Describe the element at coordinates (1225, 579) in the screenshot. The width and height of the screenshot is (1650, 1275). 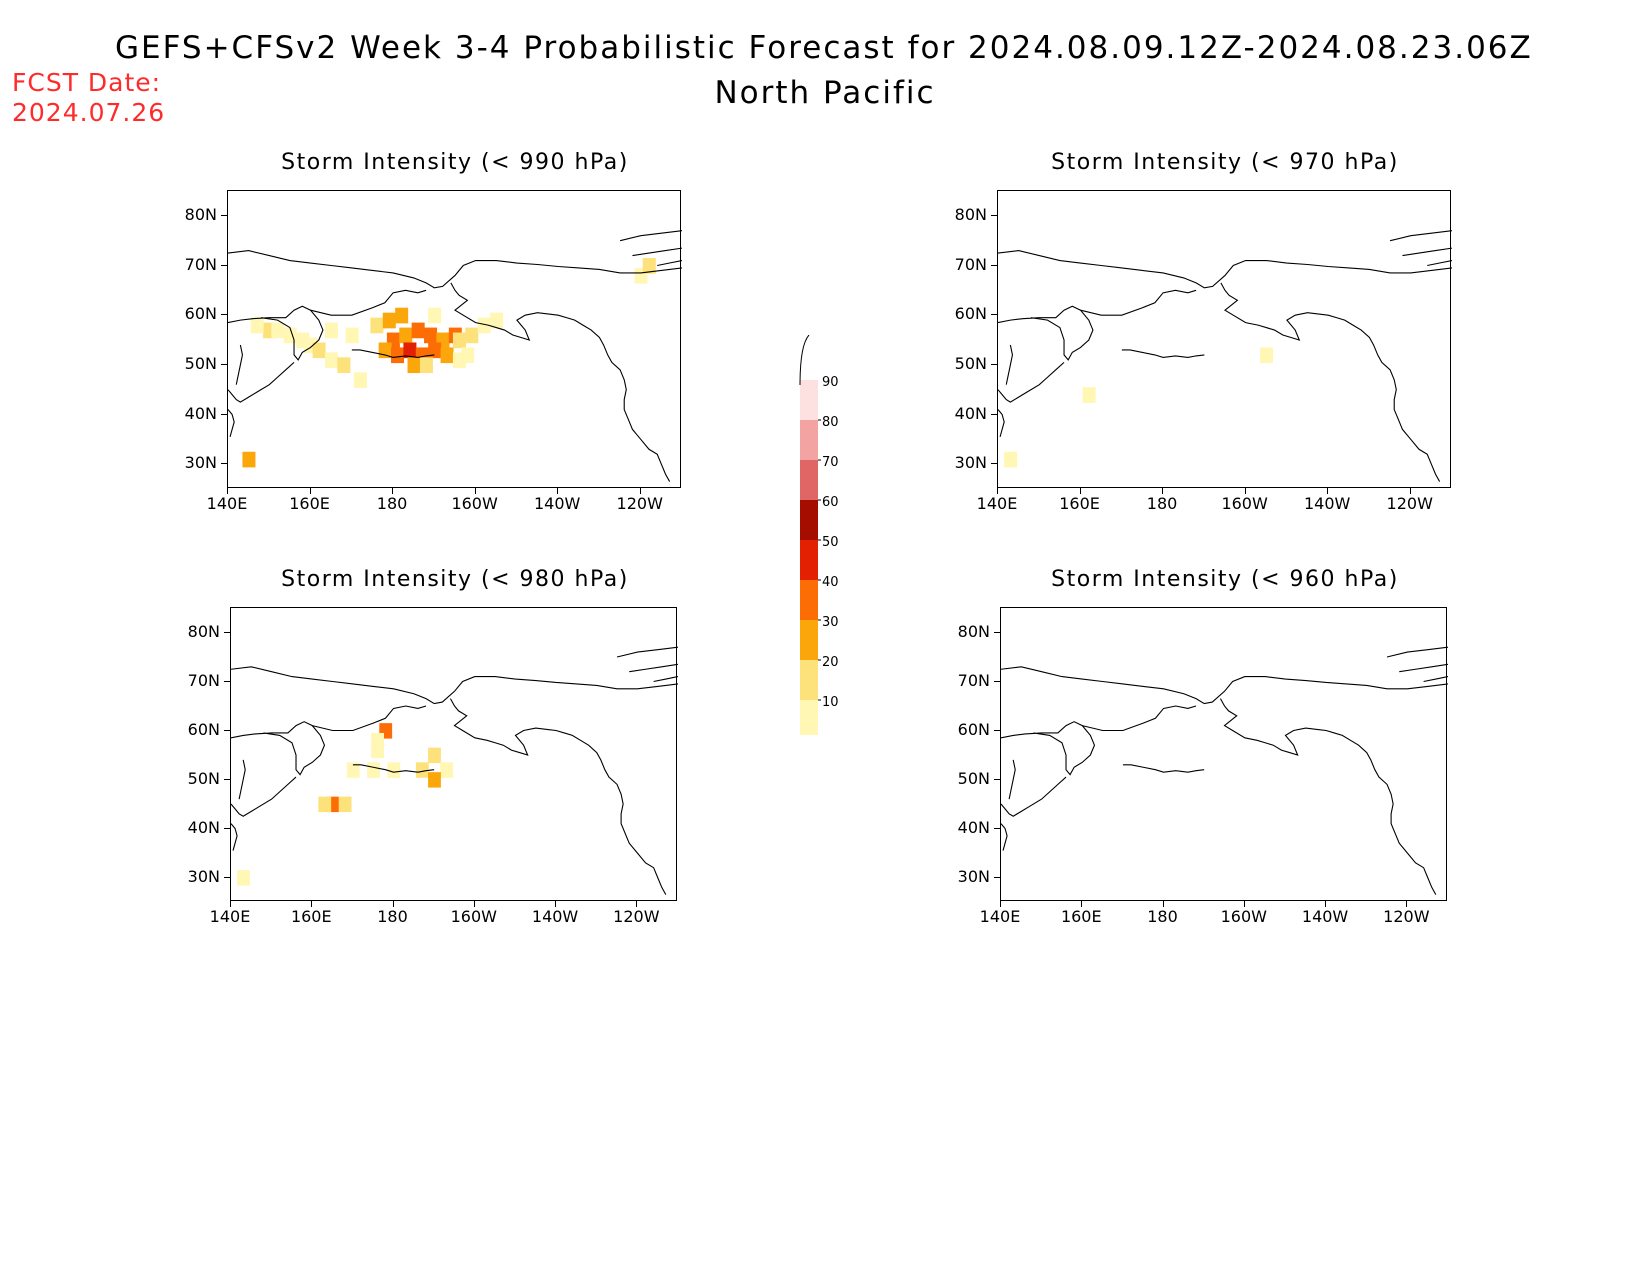
I see `panel-title: Storm Intensity (< 960 hPa)` at that location.